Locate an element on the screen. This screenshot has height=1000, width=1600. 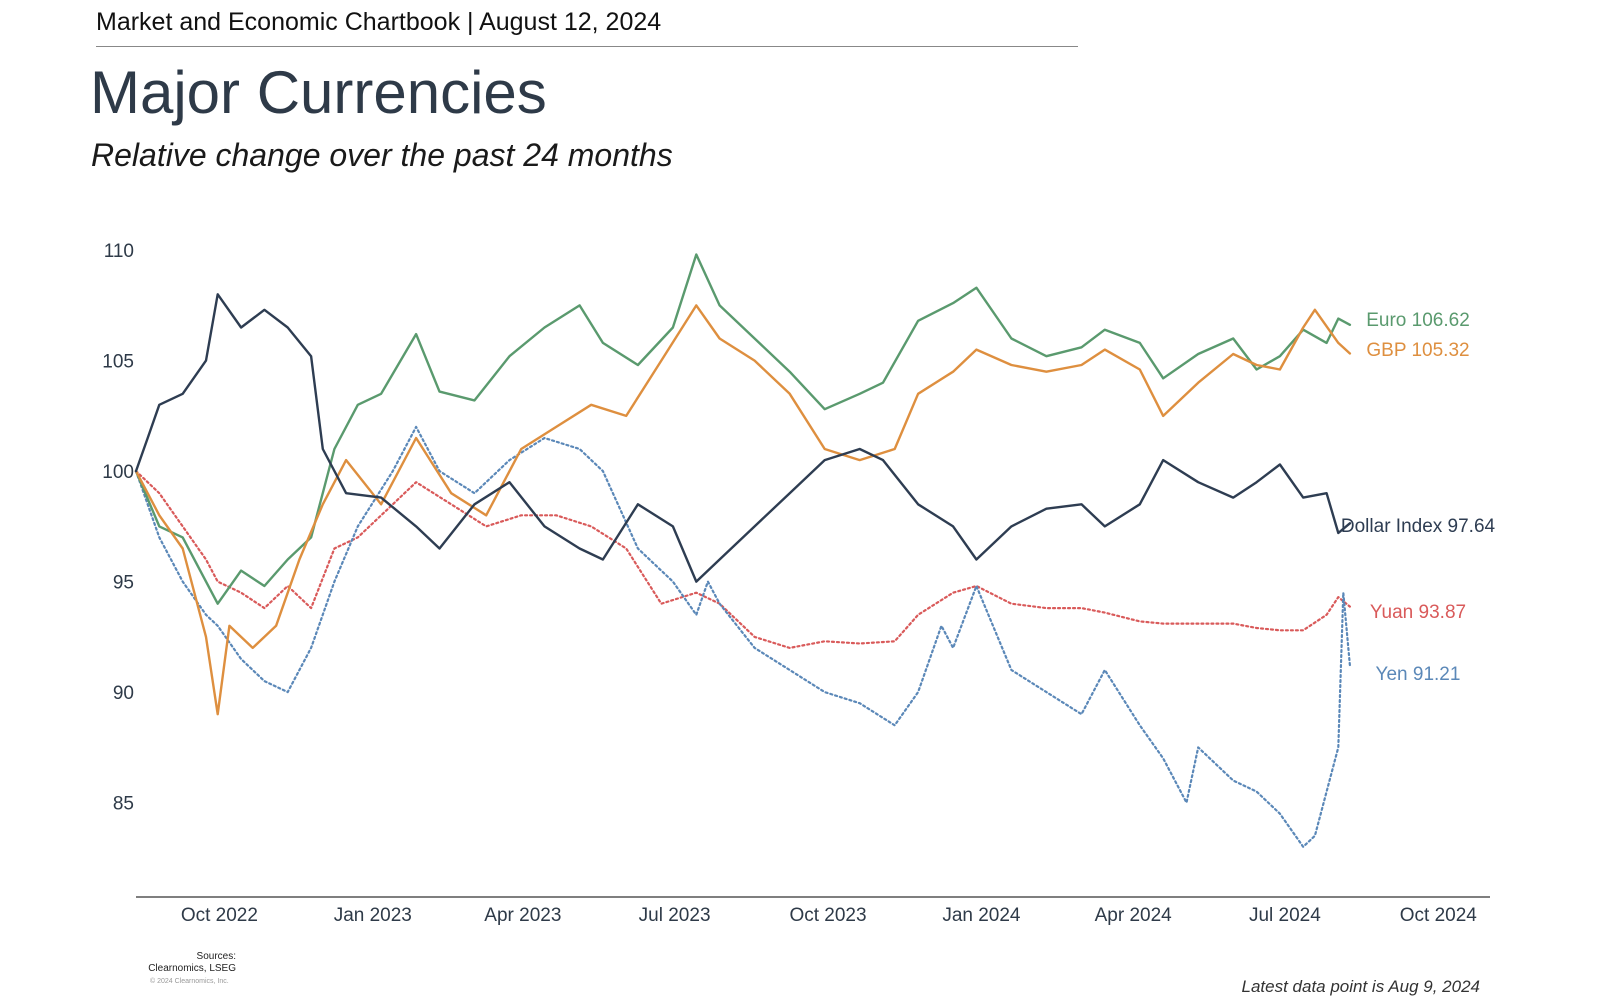
series-end-label-gbp: GBP 105.32 is located at coordinates (1417, 350).